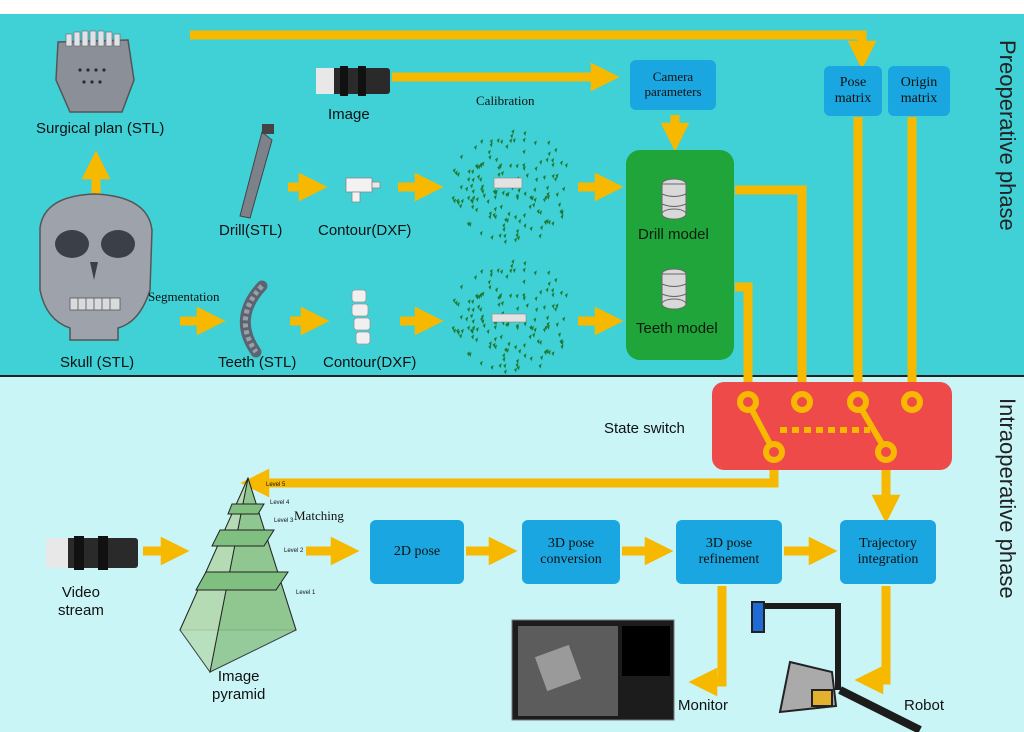 Image resolution: width=1024 pixels, height=732 pixels. What do you see at coordinates (1007, 498) in the screenshot?
I see `intraoperative-phase-label: Intraoperative phase` at bounding box center [1007, 498].